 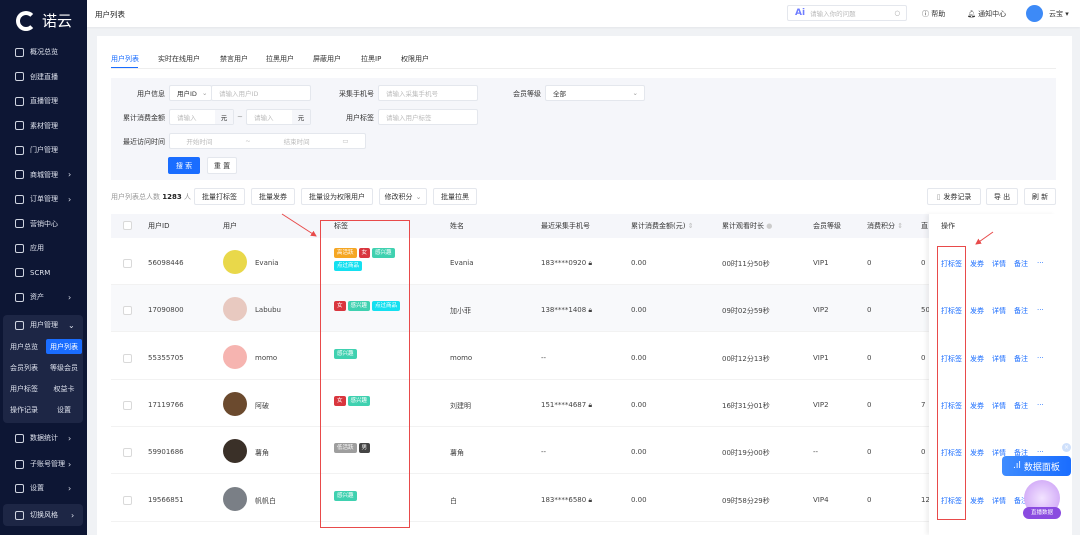 What do you see at coordinates (261, 93) in the screenshot?
I see `user-id-input: 请输入用户ID` at bounding box center [261, 93].